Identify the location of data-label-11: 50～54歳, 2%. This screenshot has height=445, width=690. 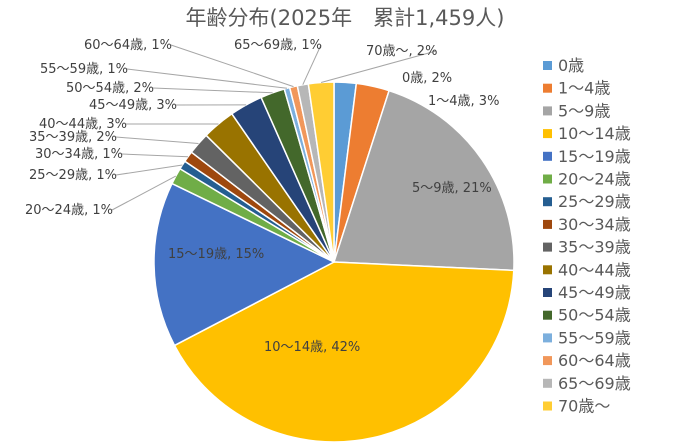
(110, 88).